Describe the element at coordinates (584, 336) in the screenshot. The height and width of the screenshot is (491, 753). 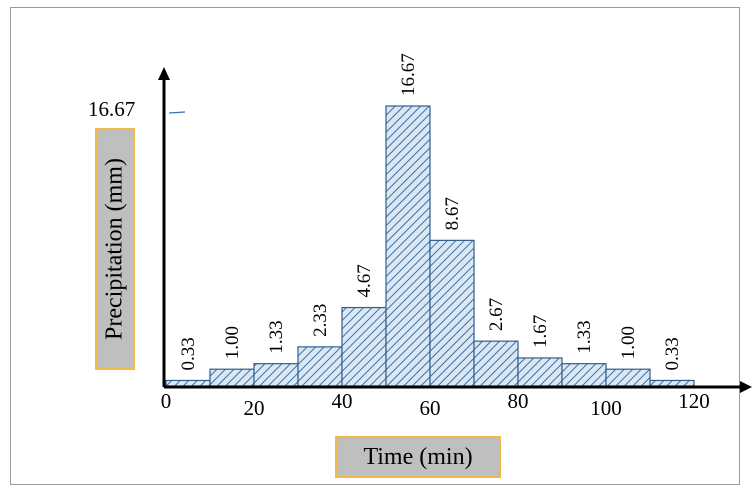
I see `bar-value-label-9: 1.33` at that location.